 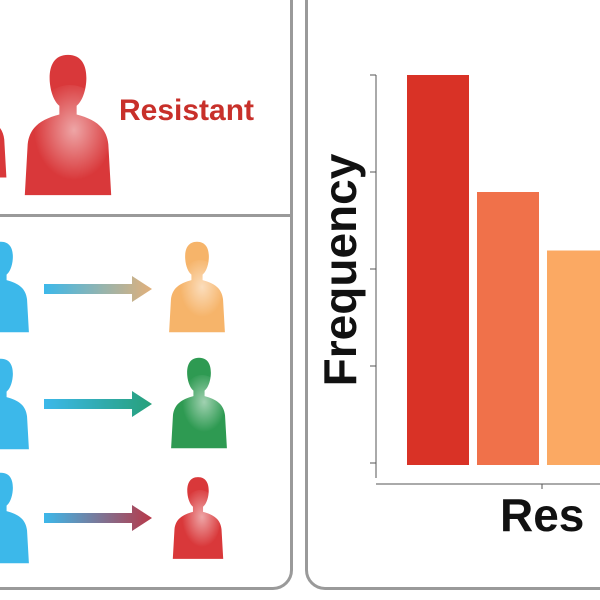 What do you see at coordinates (542, 515) in the screenshot?
I see `x-axis-label: Res` at bounding box center [542, 515].